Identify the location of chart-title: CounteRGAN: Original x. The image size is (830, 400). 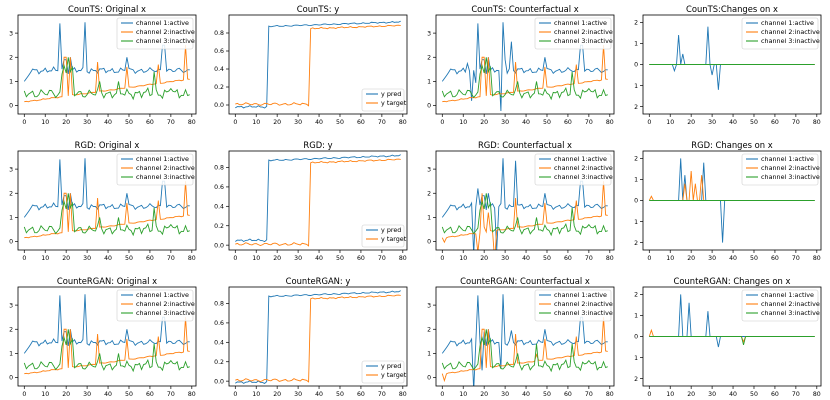
(107, 281).